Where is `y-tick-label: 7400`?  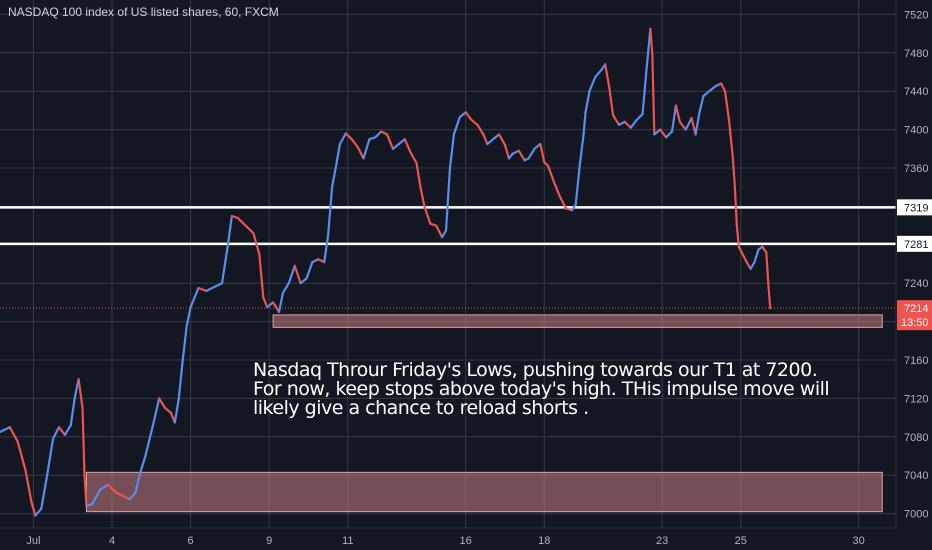 y-tick-label: 7400 is located at coordinates (916, 131).